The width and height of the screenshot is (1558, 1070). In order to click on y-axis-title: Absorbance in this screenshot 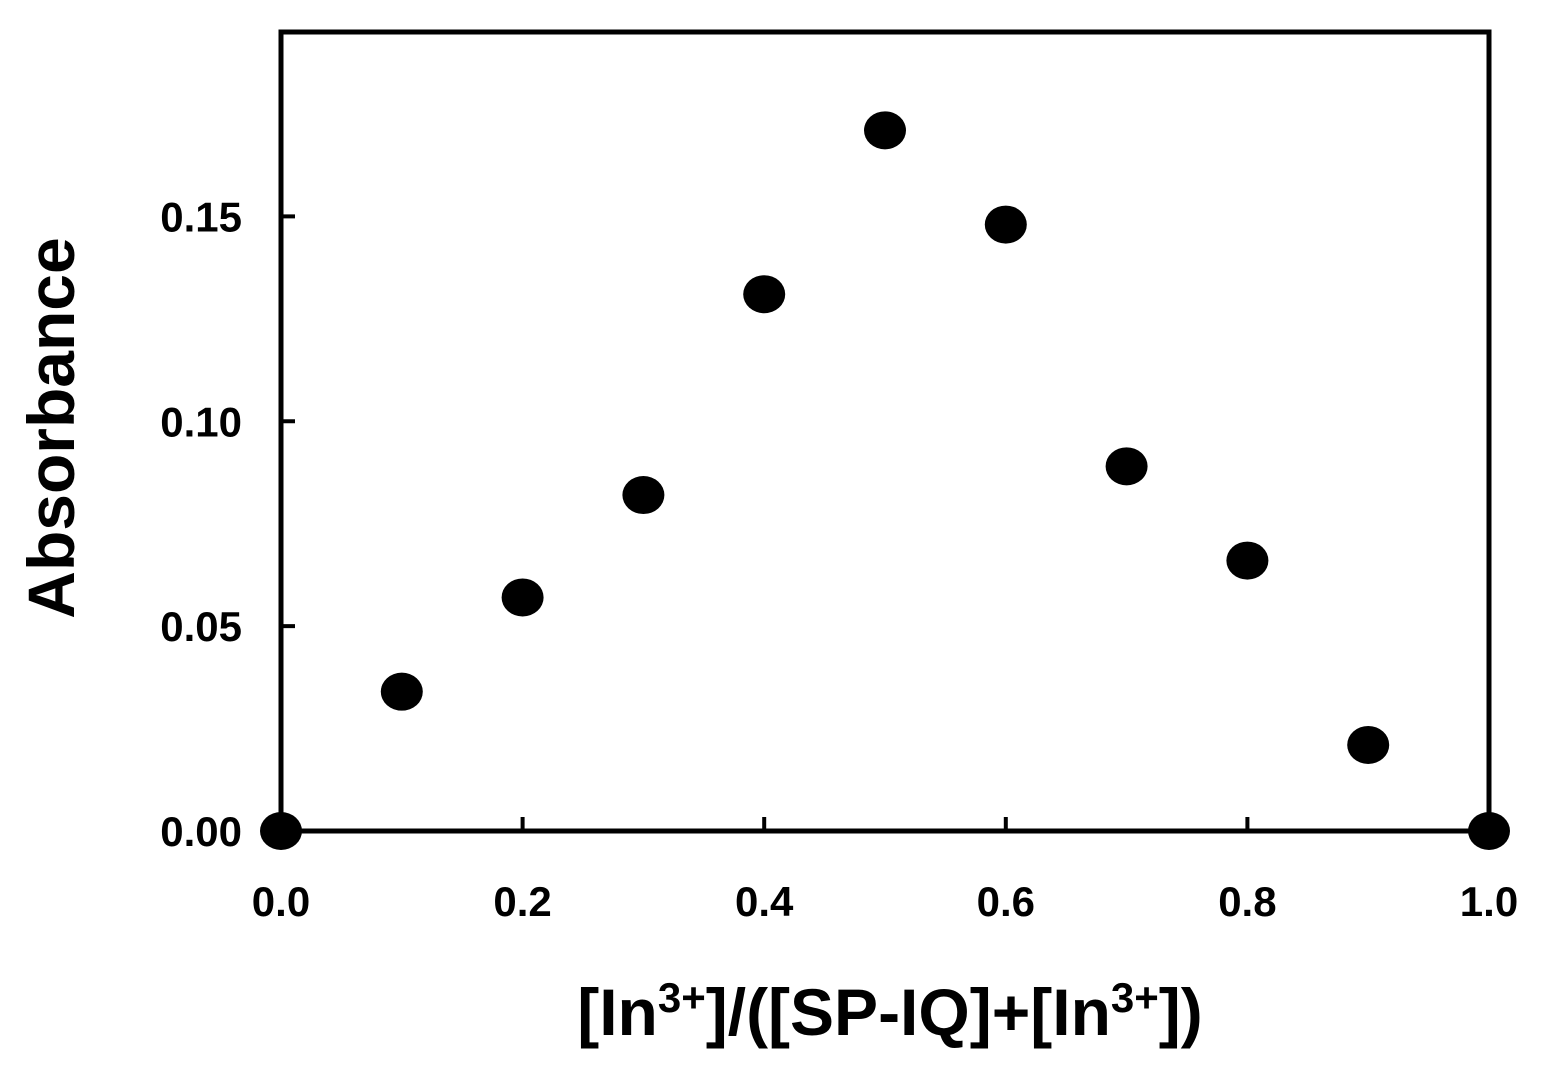, I will do `click(51, 427)`.